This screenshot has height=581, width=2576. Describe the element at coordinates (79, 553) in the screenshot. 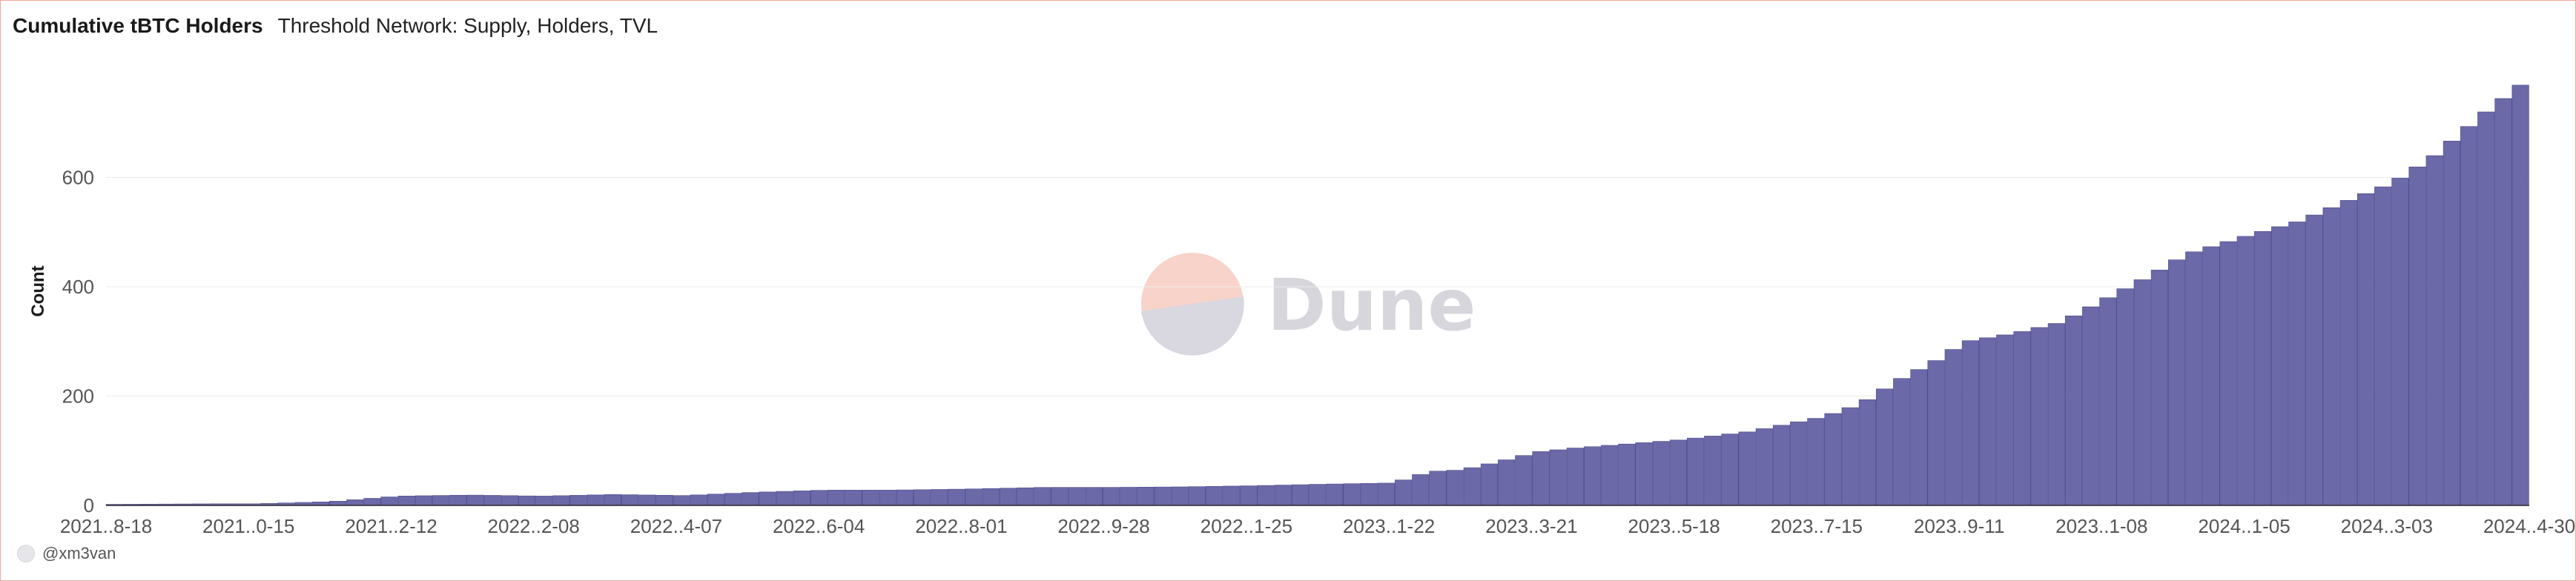

I see `author-handle: @xm3van` at that location.